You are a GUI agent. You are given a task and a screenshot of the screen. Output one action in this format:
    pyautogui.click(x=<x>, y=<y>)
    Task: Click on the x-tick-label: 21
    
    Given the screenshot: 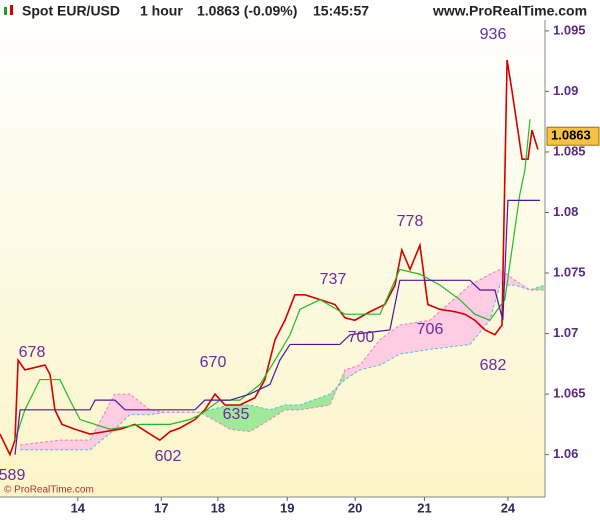 What is the action you would take?
    pyautogui.click(x=424, y=507)
    